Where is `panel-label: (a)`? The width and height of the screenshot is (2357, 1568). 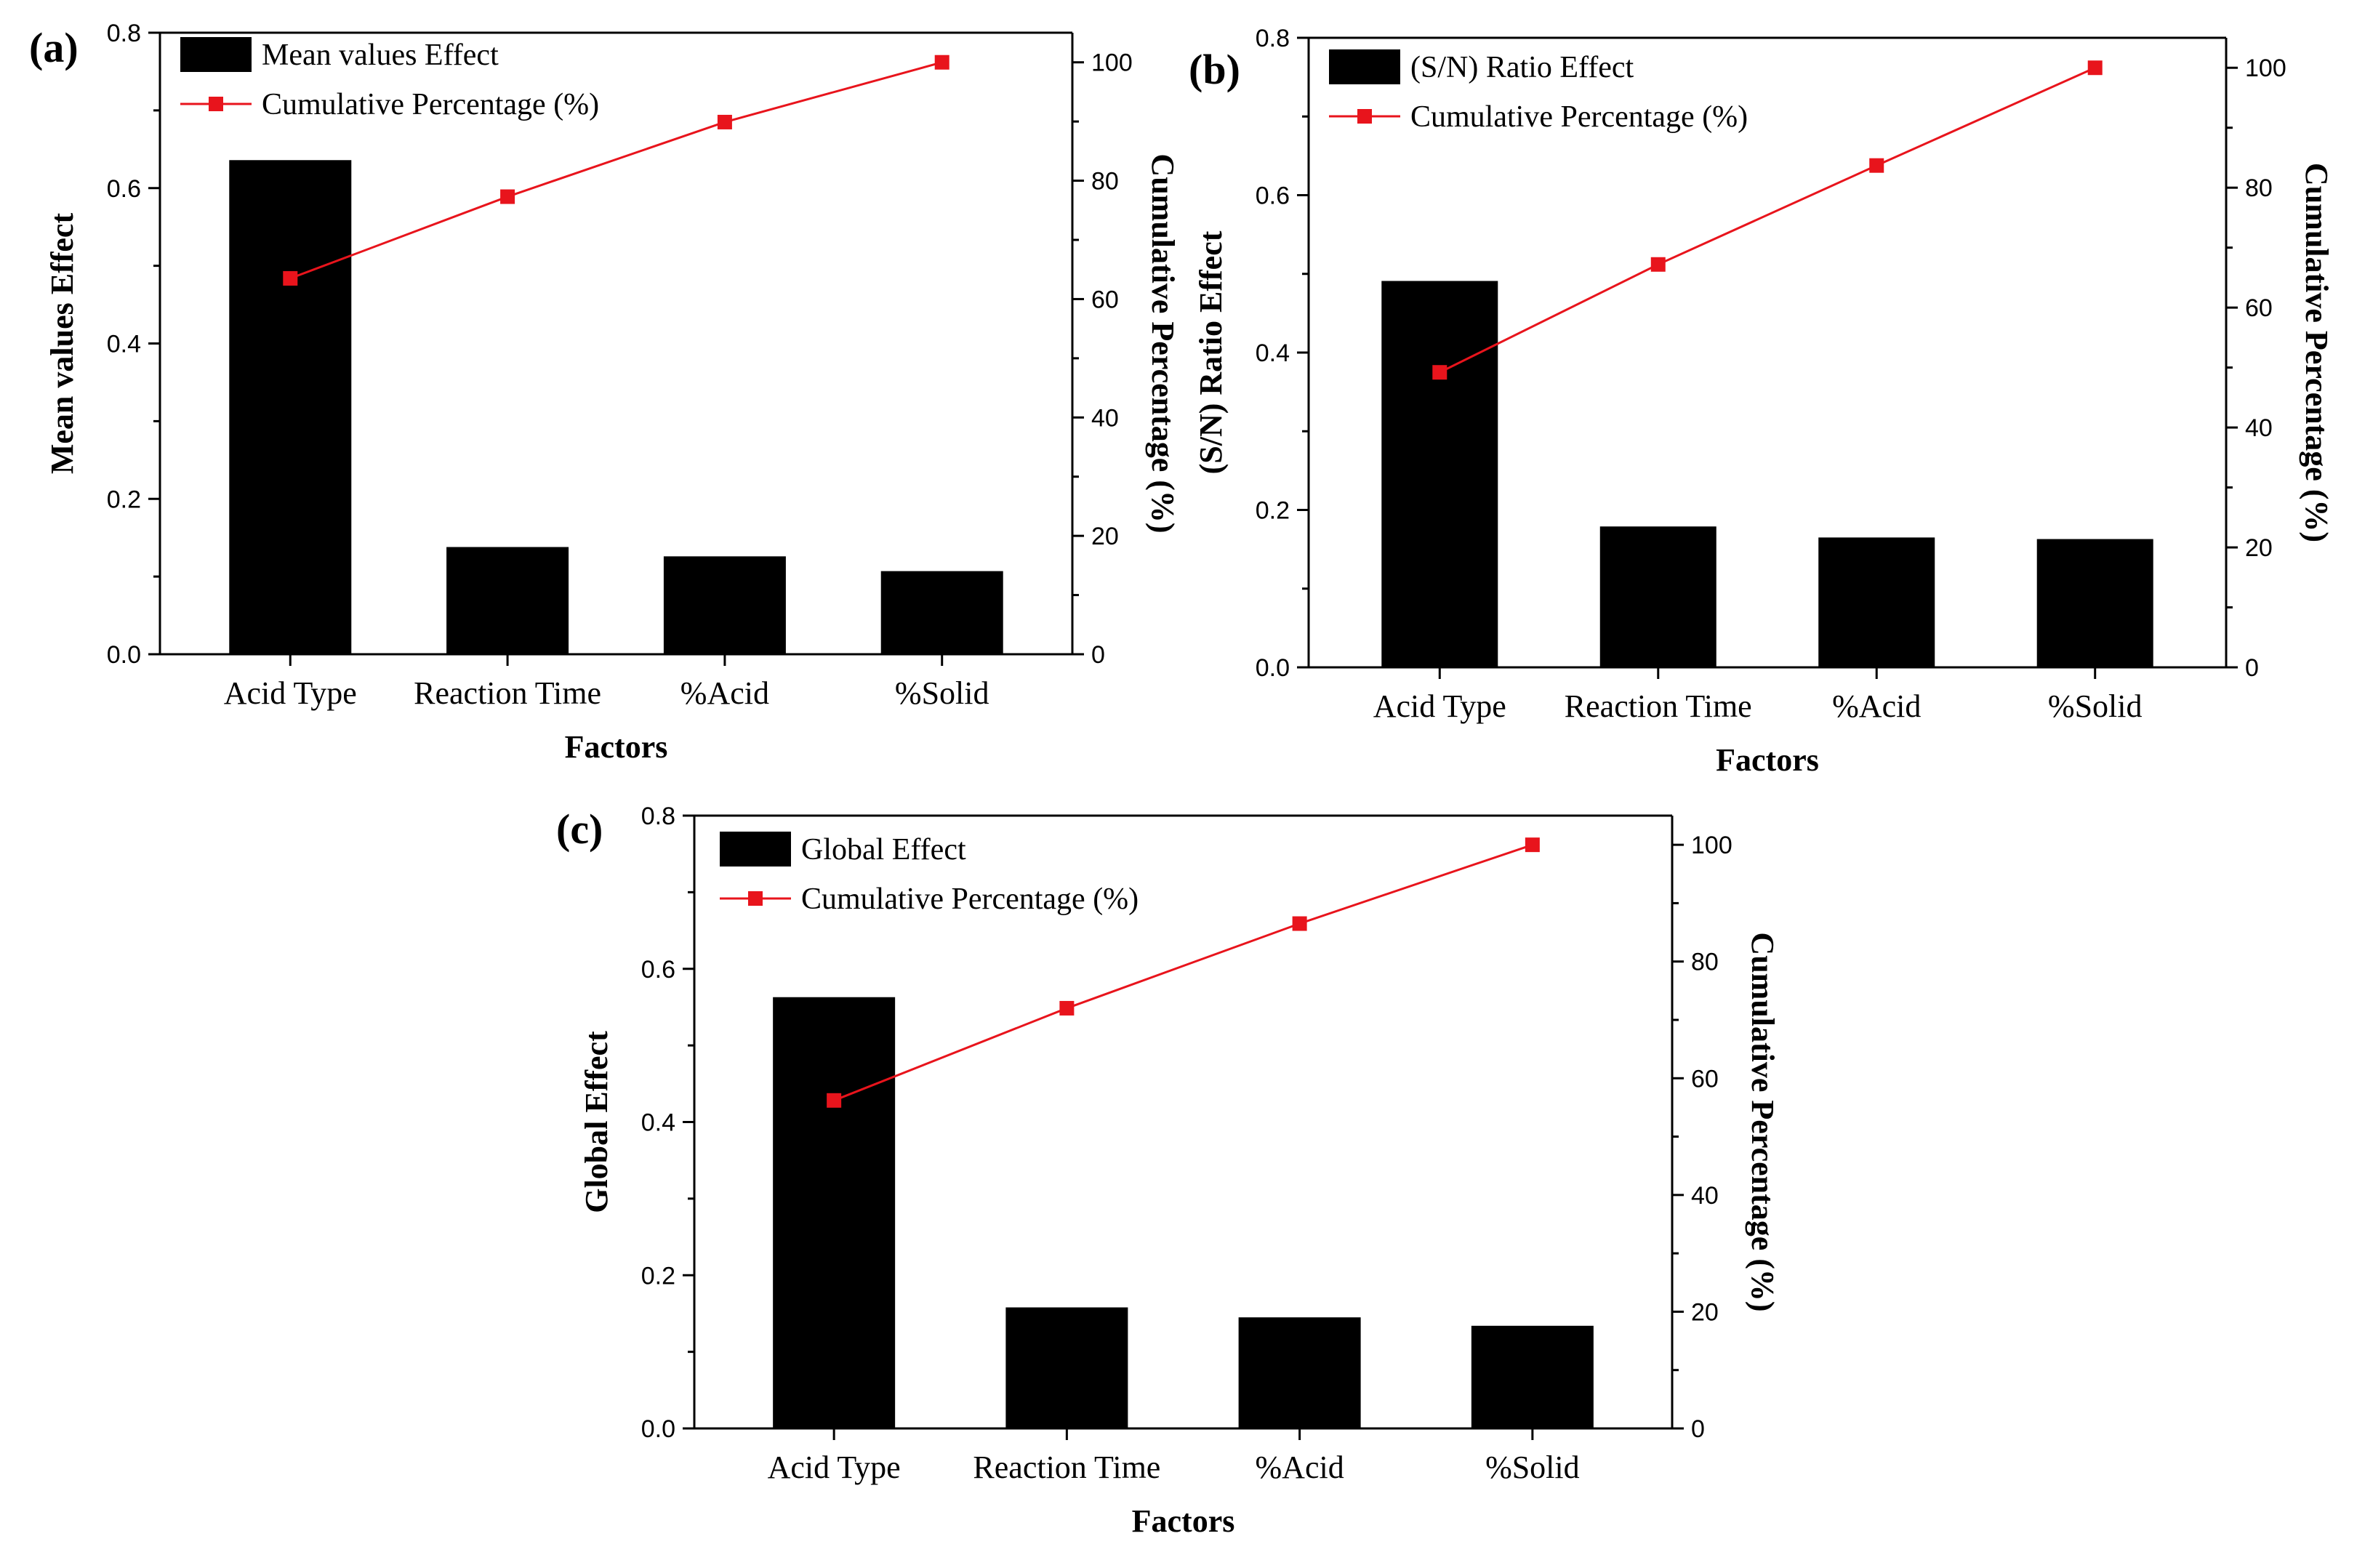
panel-label: (a) is located at coordinates (54, 47).